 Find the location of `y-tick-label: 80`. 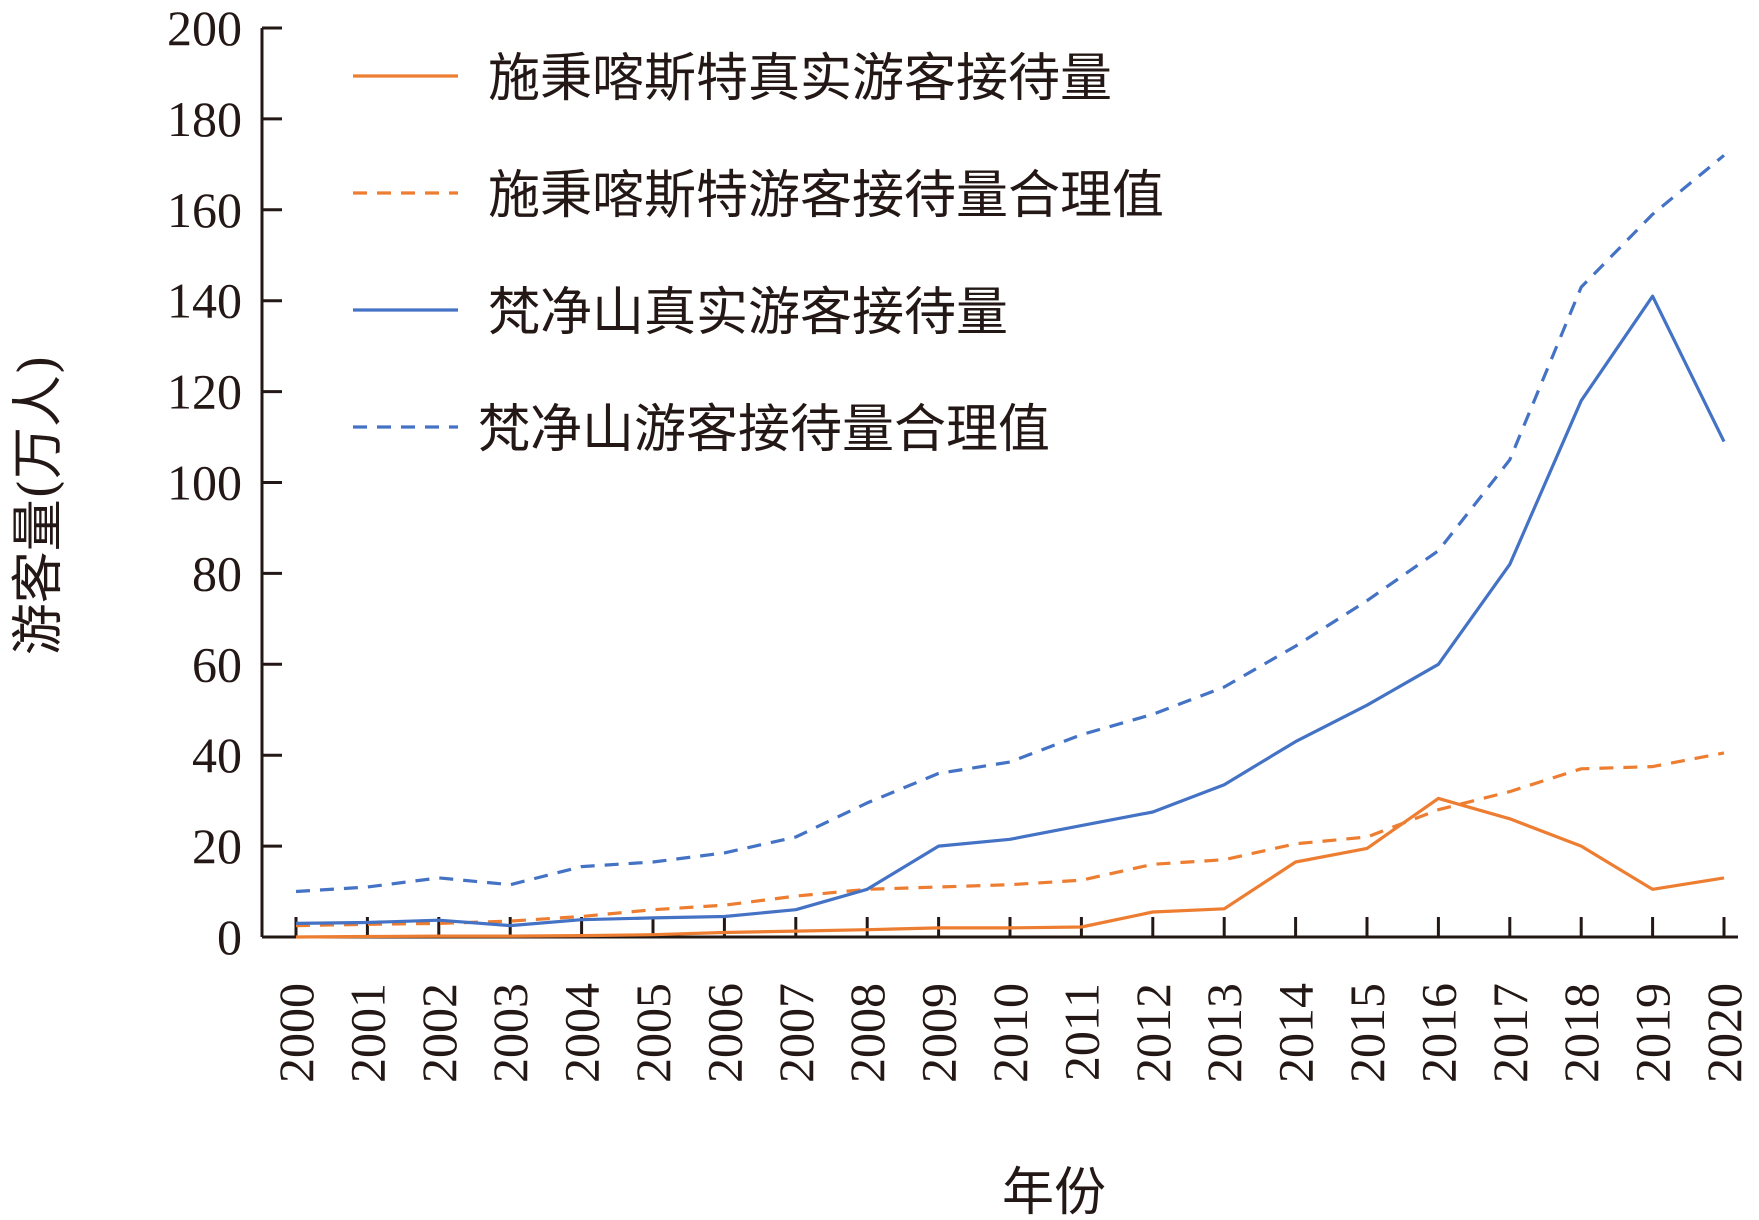

y-tick-label: 80 is located at coordinates (217, 573).